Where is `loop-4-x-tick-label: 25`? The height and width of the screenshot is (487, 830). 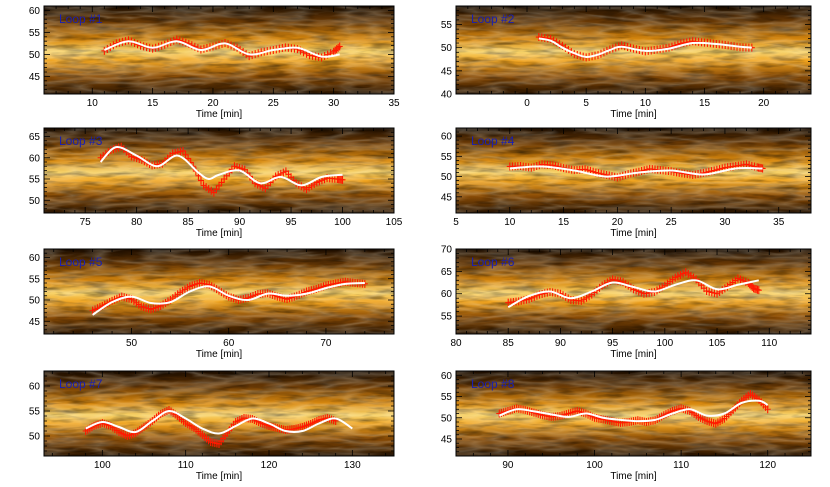 loop-4-x-tick-label: 25 is located at coordinates (672, 222).